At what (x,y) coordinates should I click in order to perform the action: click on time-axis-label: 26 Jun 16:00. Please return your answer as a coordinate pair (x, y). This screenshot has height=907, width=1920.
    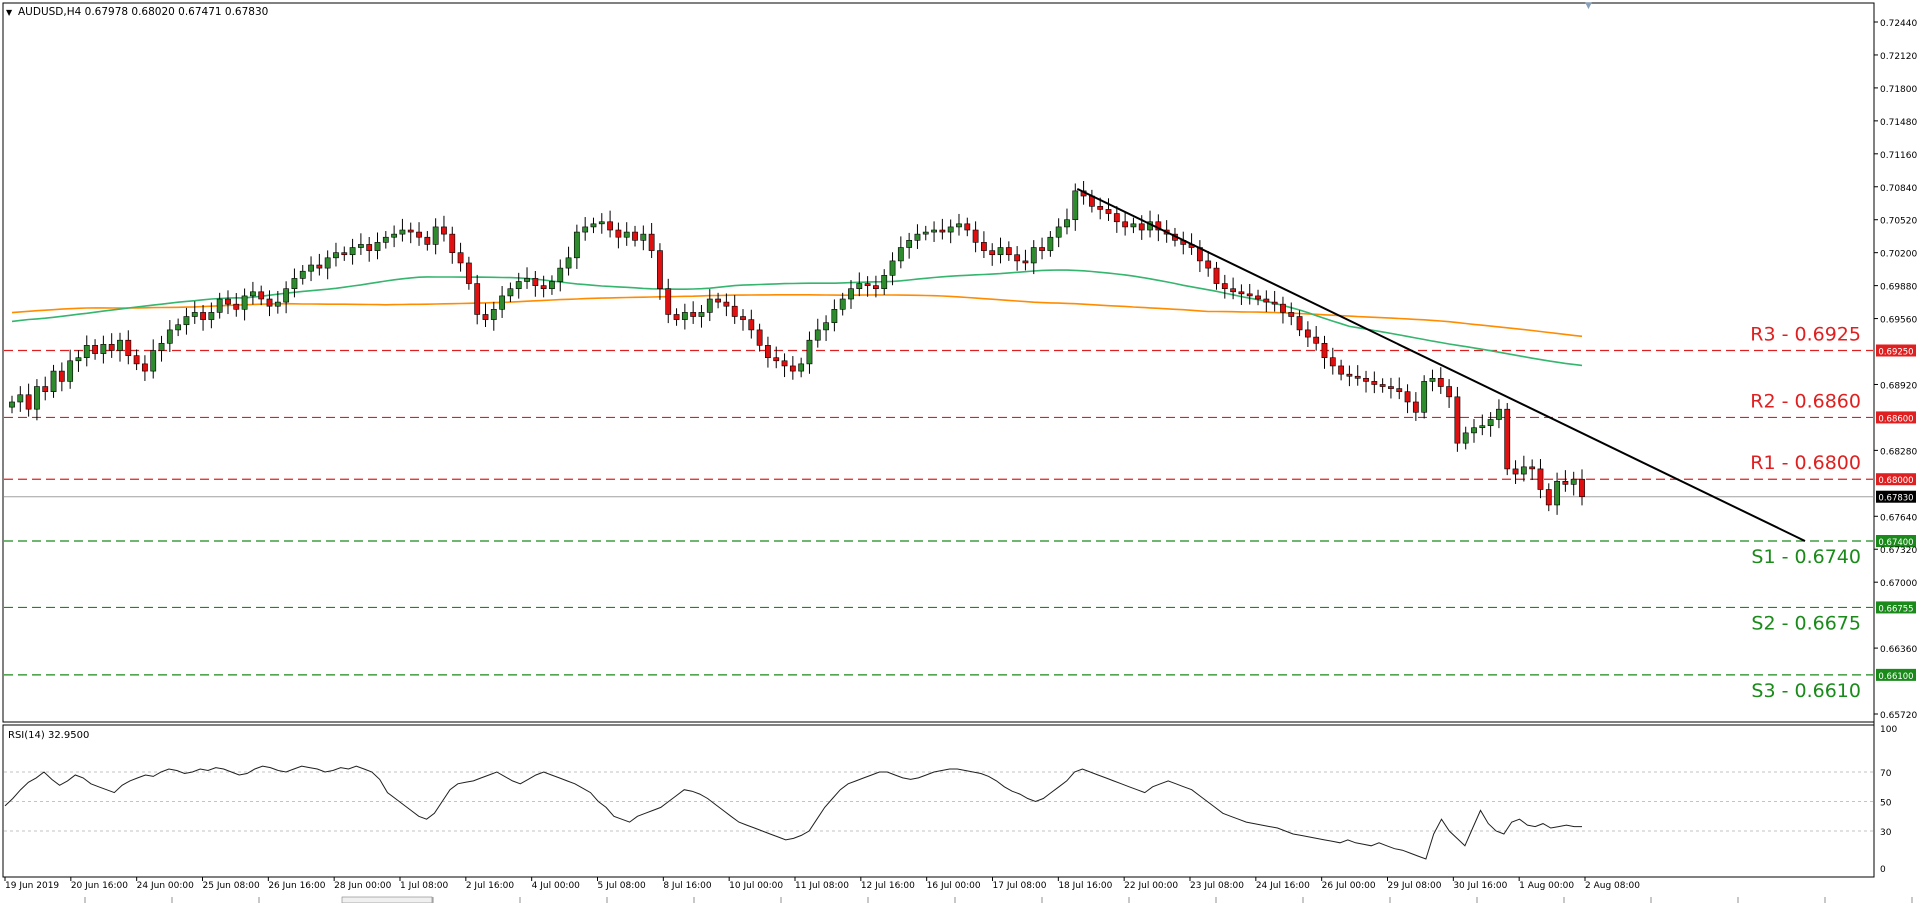
    Looking at the image, I should click on (296, 886).